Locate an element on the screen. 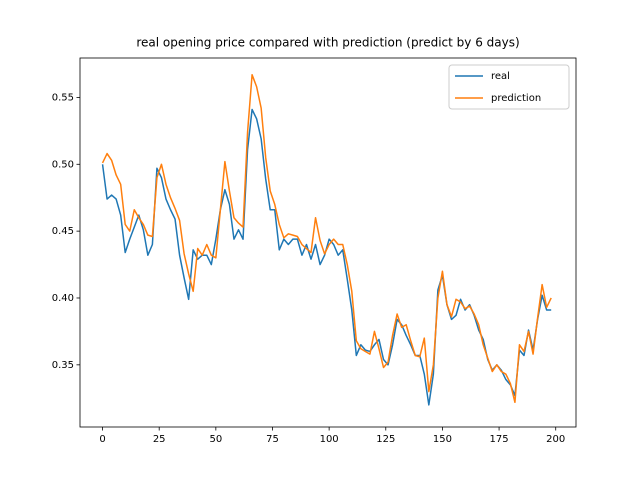 This screenshot has height=480, width=640. y-tick-label: 0.55 is located at coordinates (63, 97).